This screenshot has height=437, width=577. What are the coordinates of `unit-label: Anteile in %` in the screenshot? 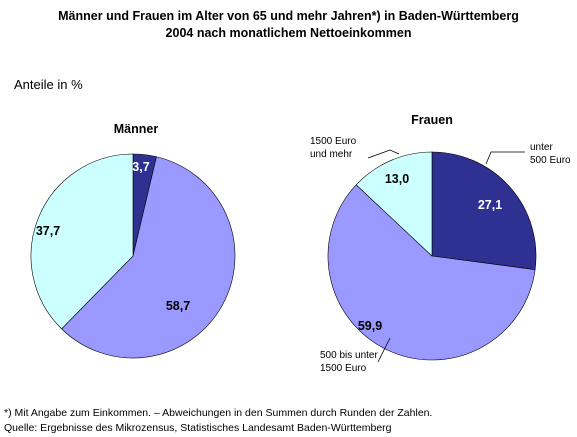 It's located at (48, 84).